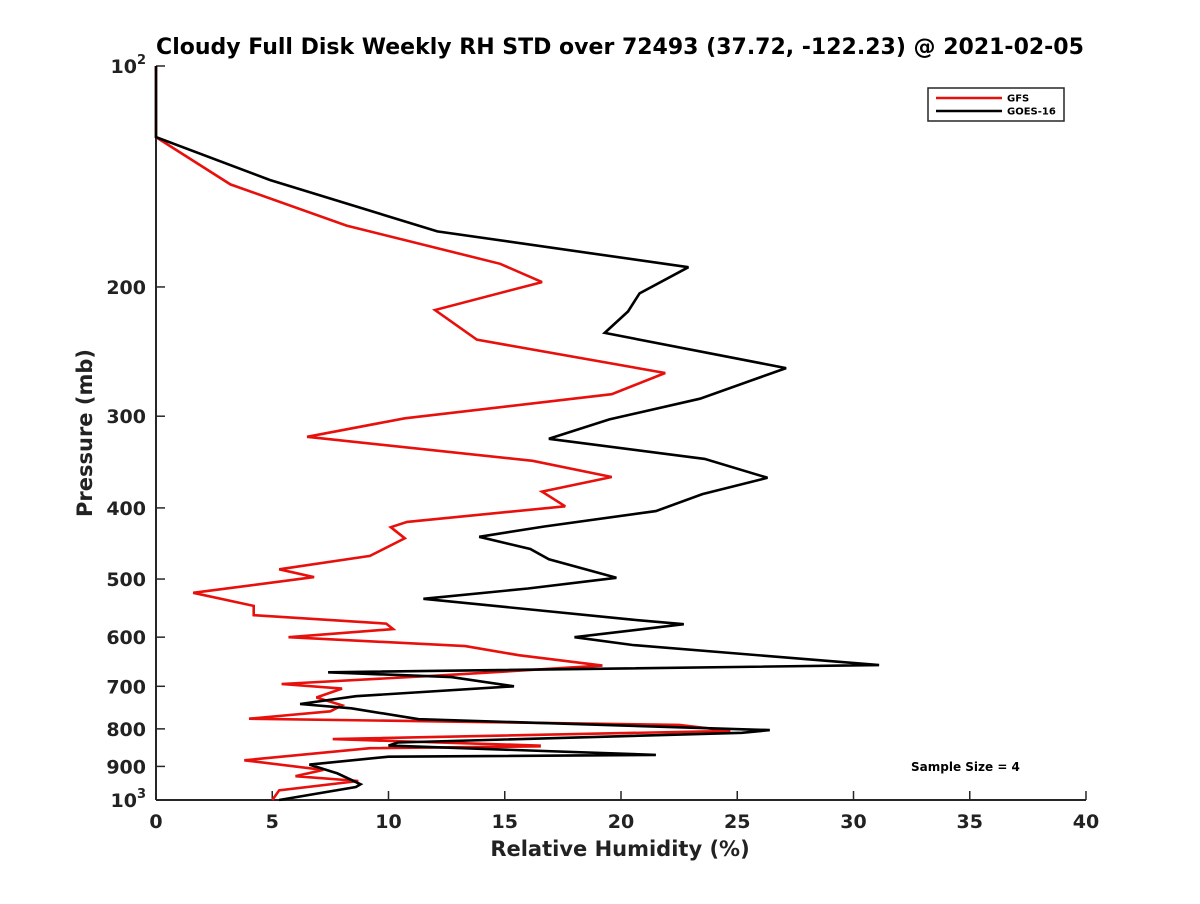  I want to click on x-ticks: 0 5 10 15 20 25 30 35 40, so click(624, 812).